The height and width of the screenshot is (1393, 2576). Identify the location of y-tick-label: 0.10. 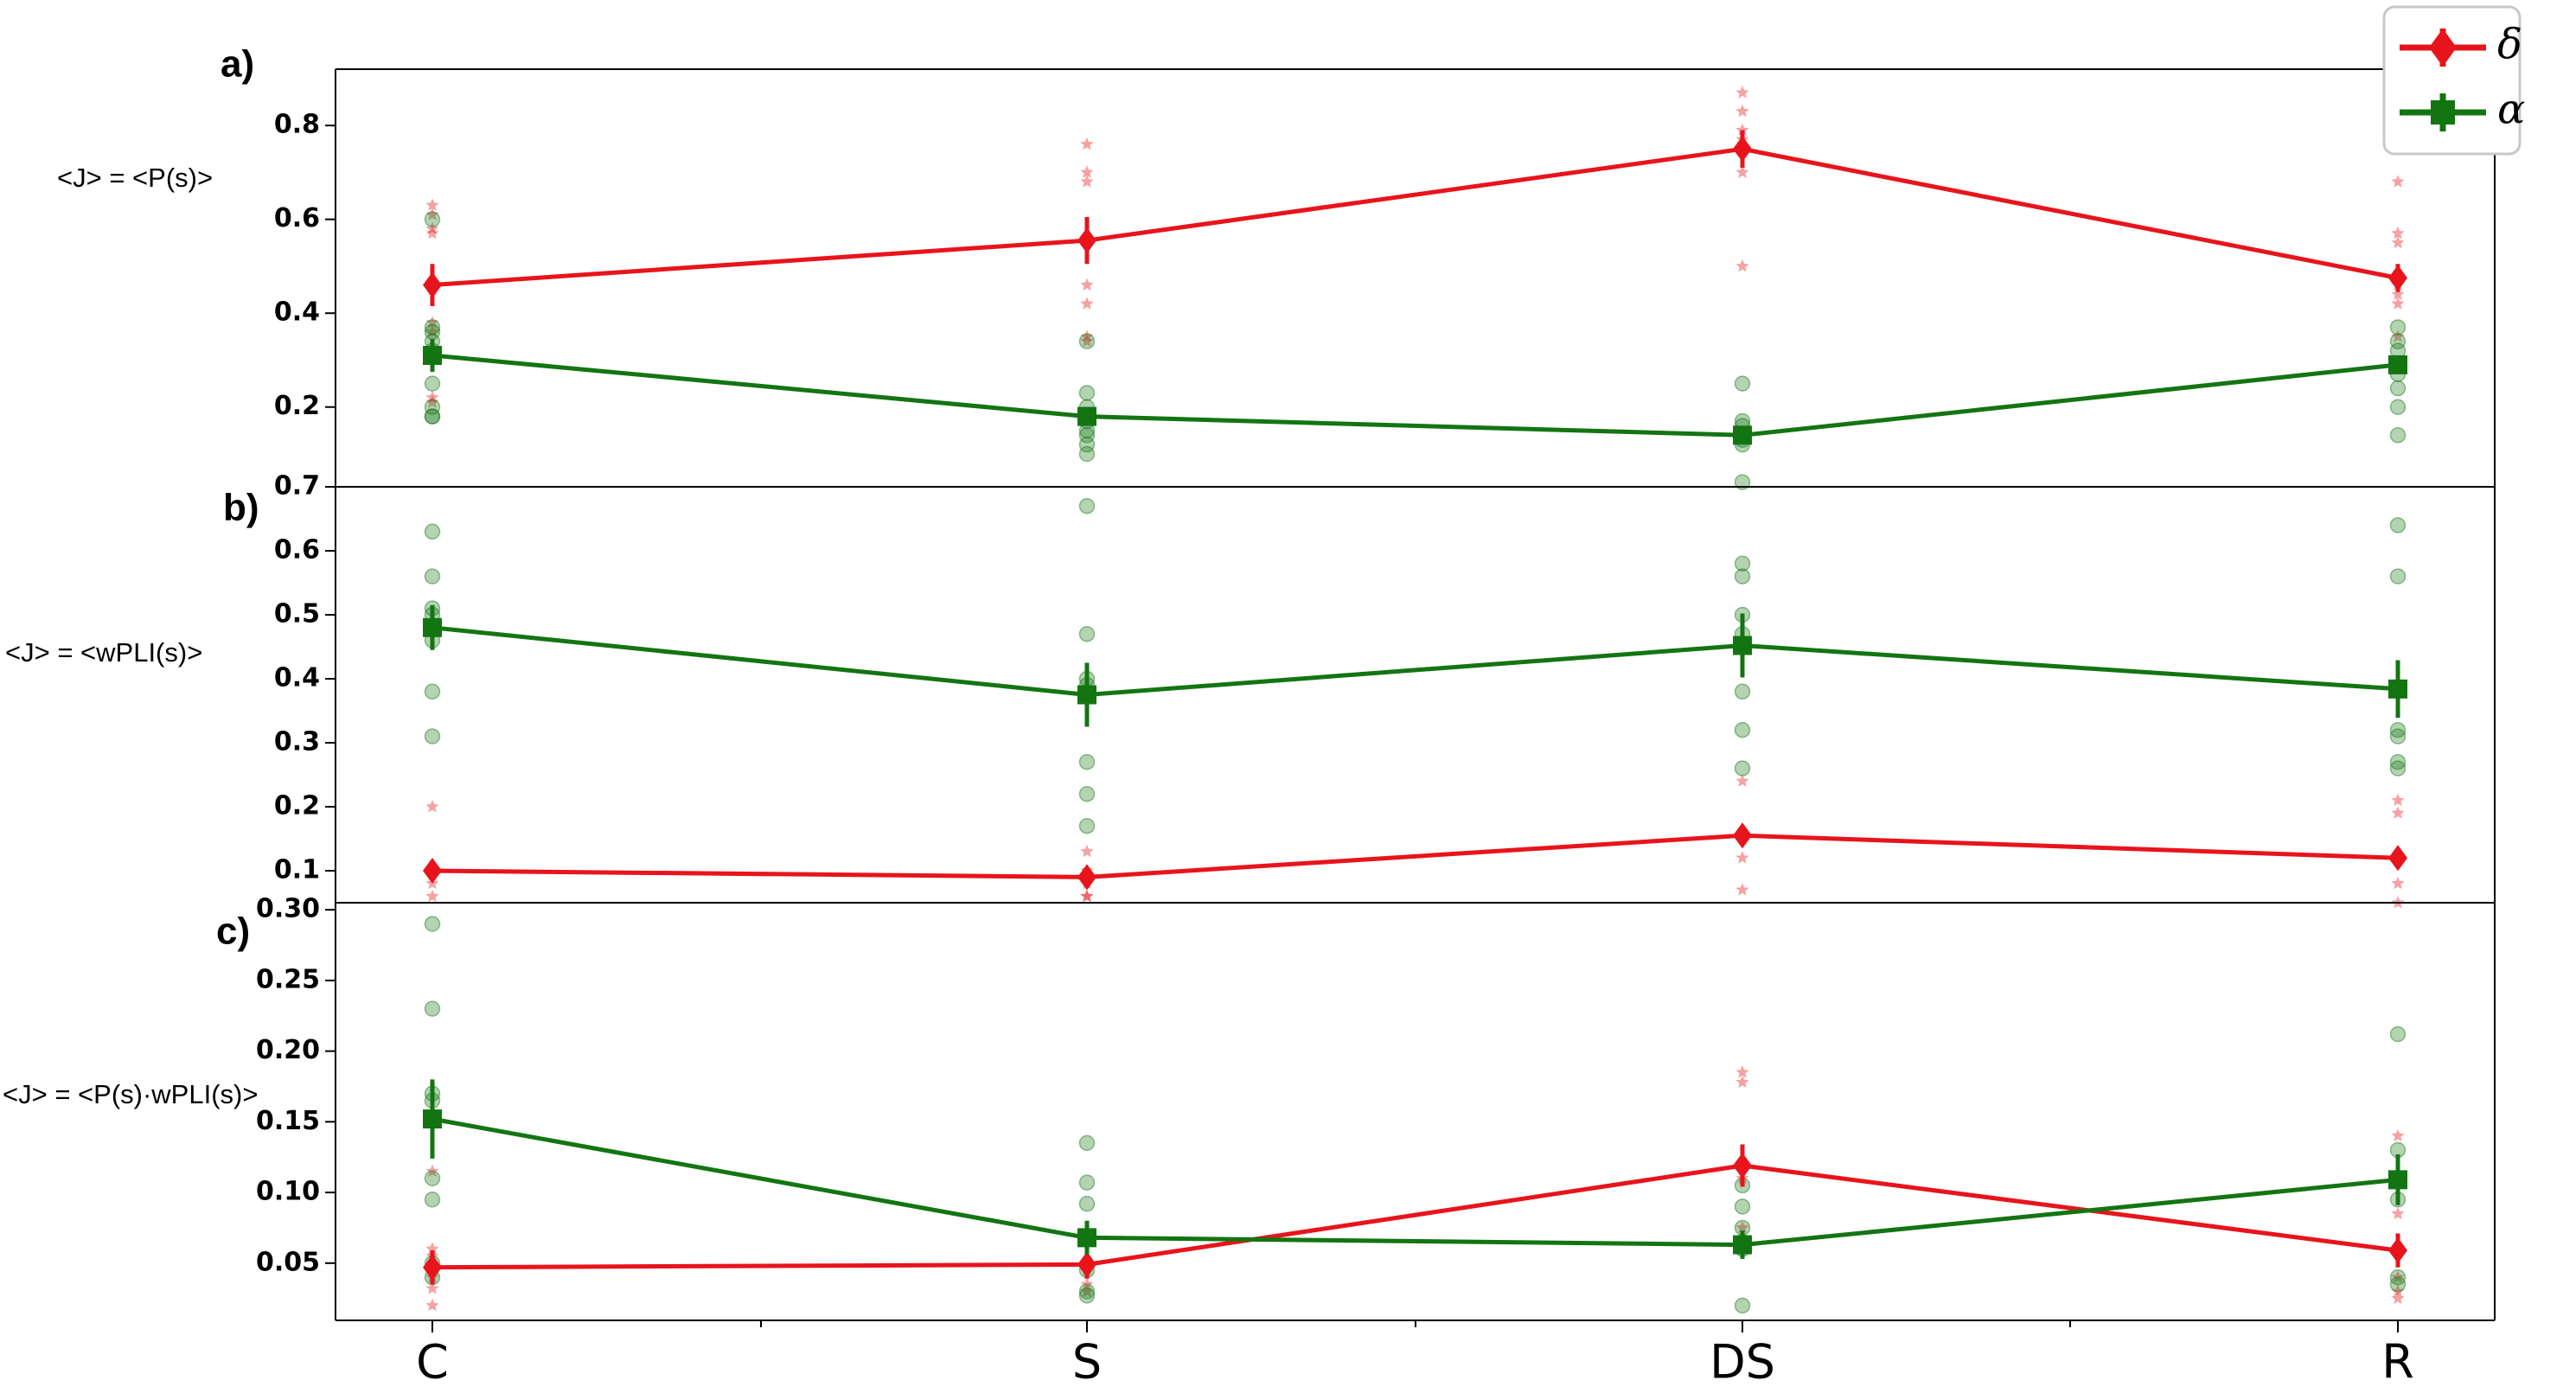
(288, 1192).